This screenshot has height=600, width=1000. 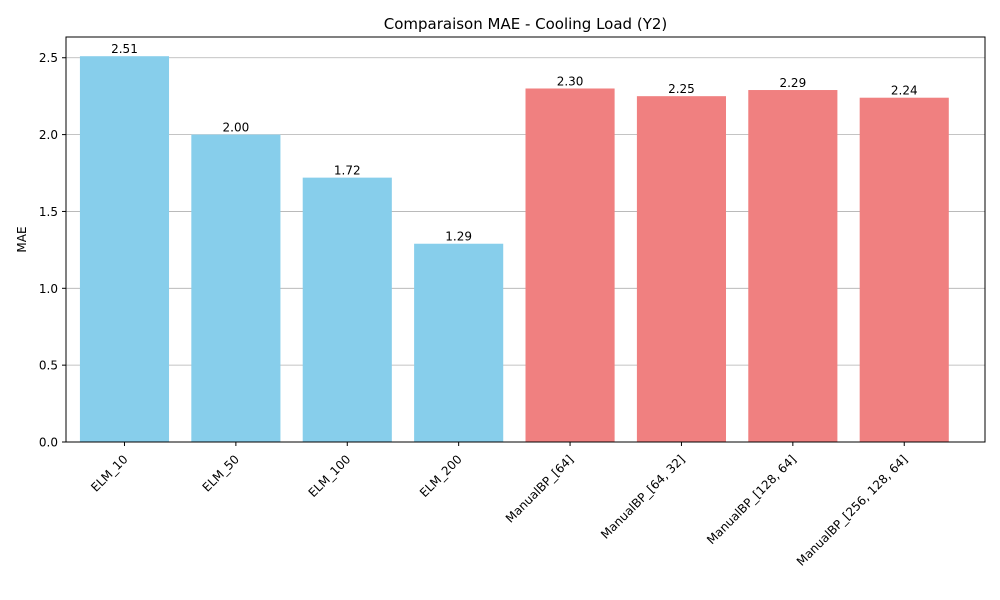 What do you see at coordinates (441, 476) in the screenshot?
I see `x-tick-label: ELM_200` at bounding box center [441, 476].